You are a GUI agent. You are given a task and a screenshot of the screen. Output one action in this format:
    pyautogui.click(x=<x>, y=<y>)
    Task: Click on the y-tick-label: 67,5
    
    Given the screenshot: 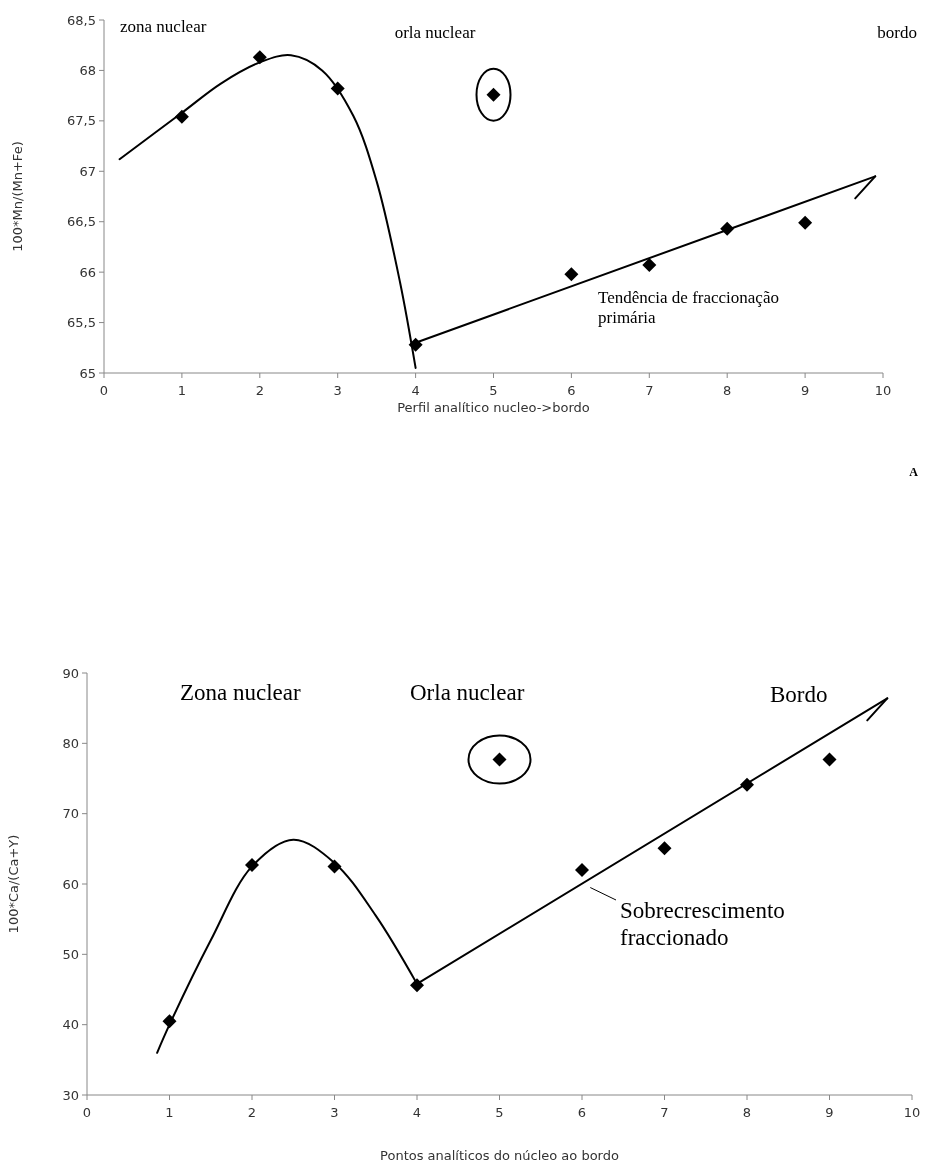 What is the action you would take?
    pyautogui.click(x=81, y=121)
    